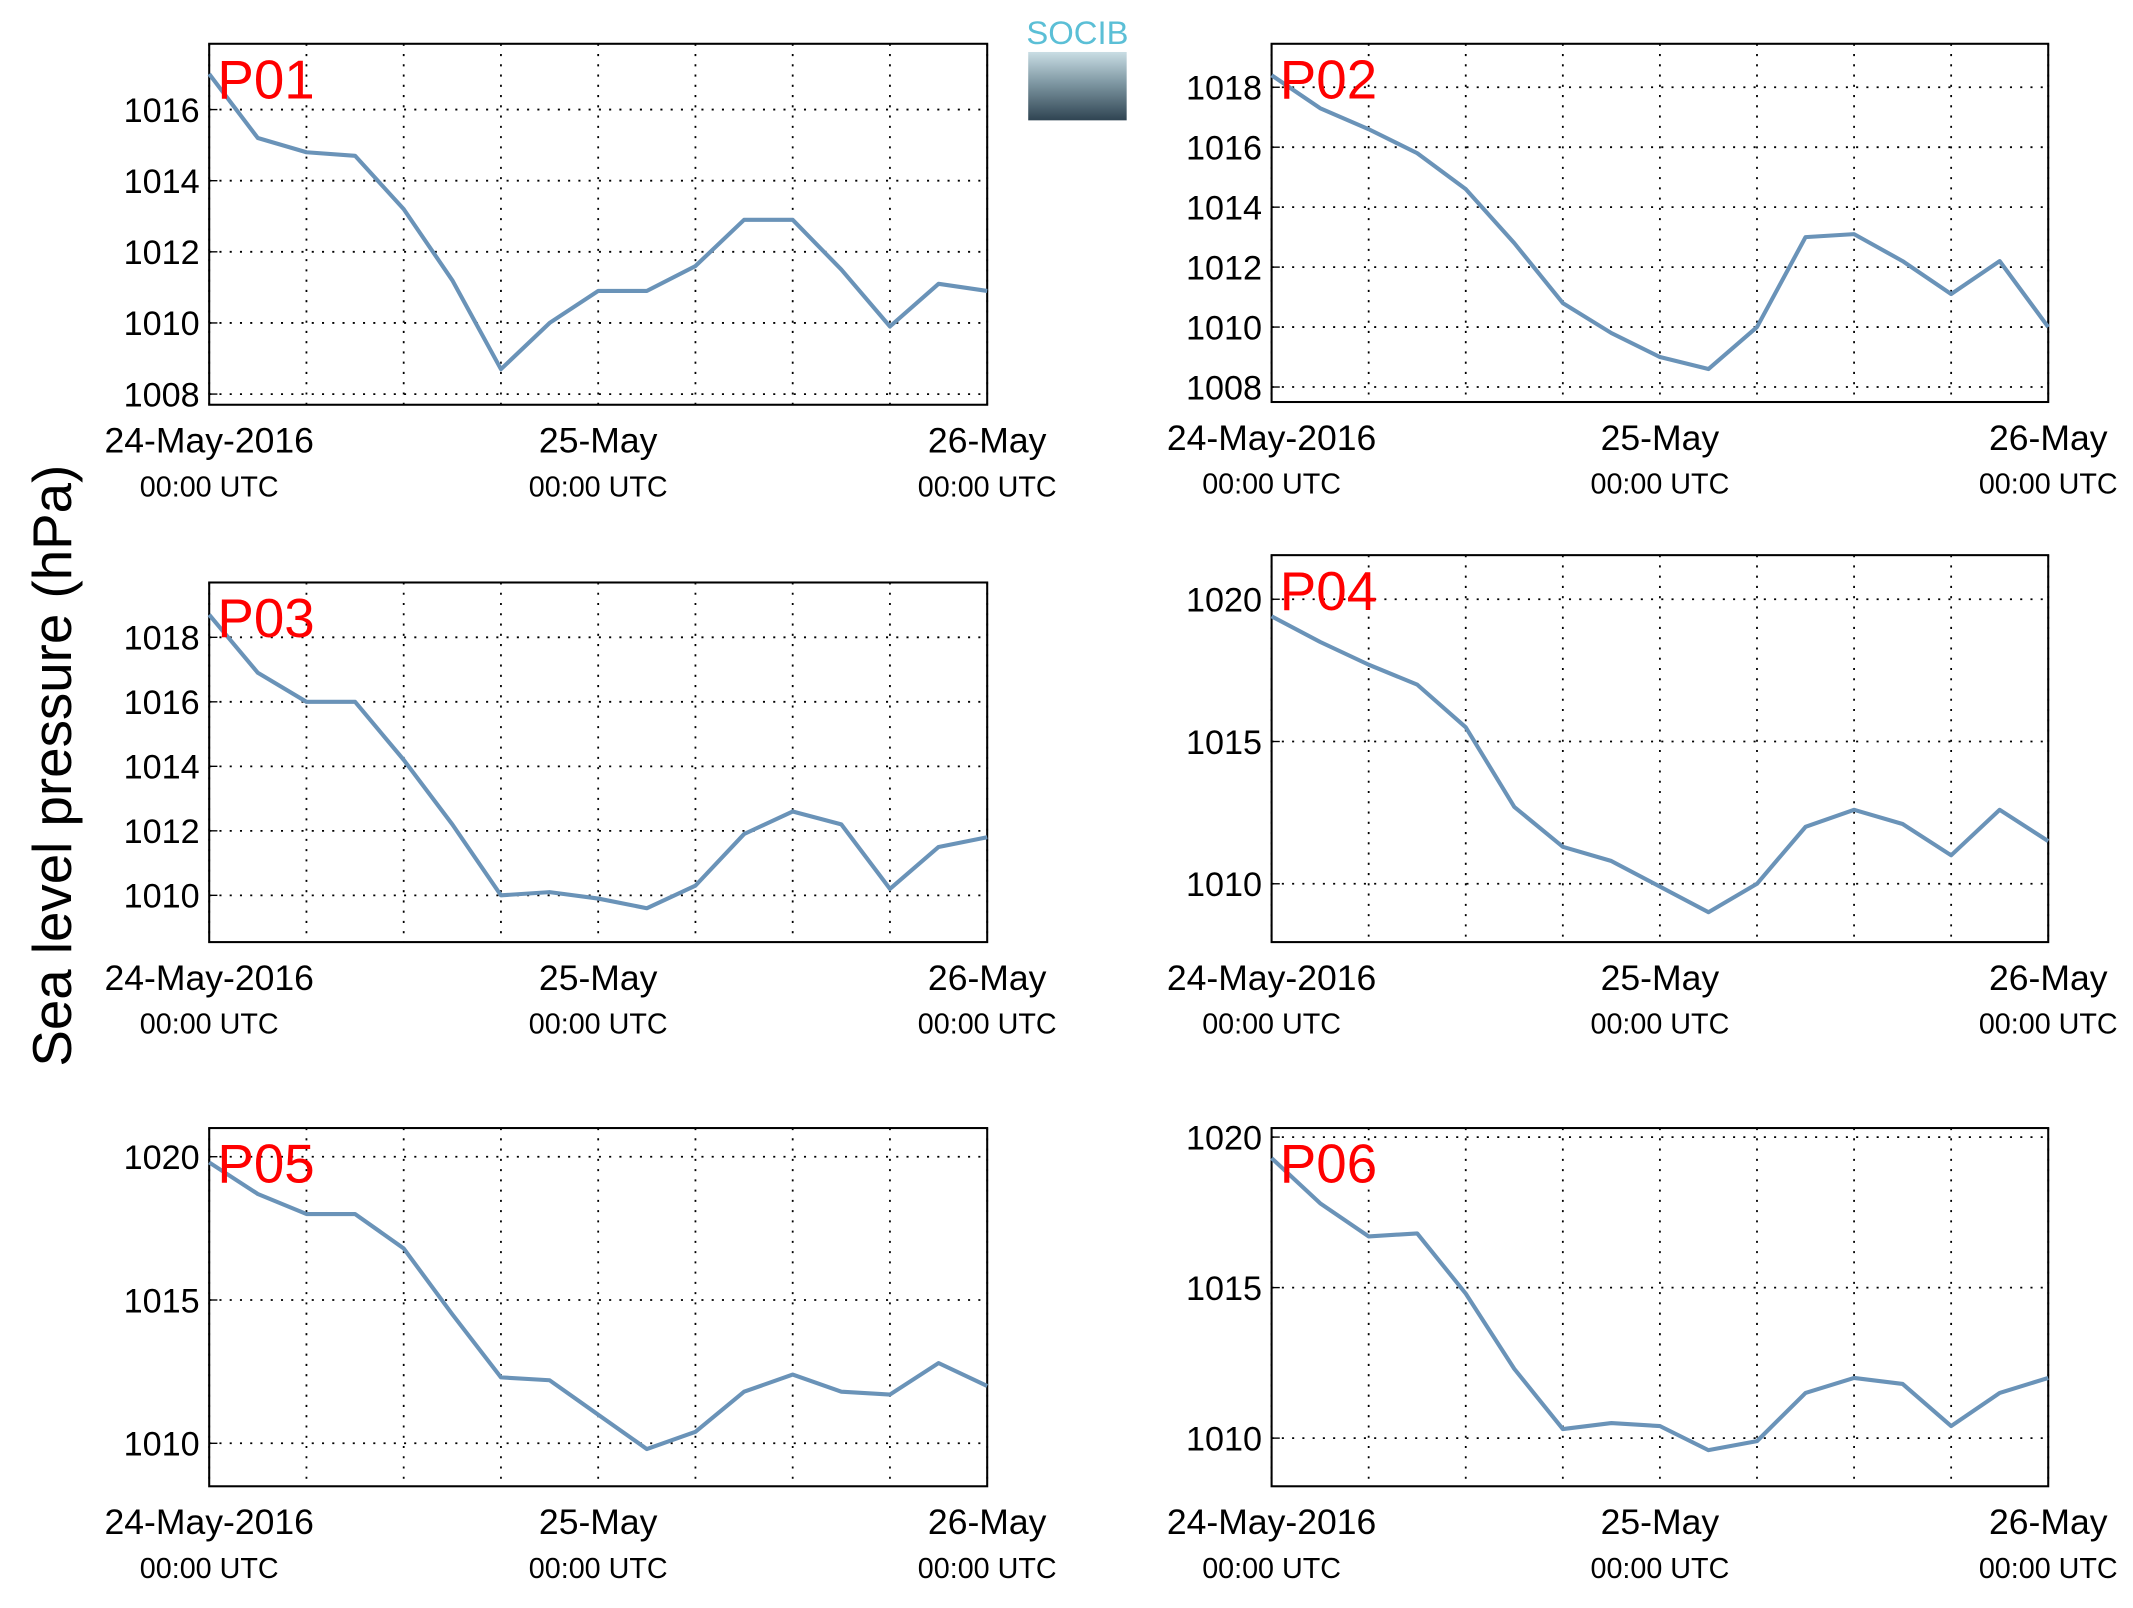 This screenshot has width=2133, height=1608. I want to click on logo-text: SOCIB, so click(1077, 32).